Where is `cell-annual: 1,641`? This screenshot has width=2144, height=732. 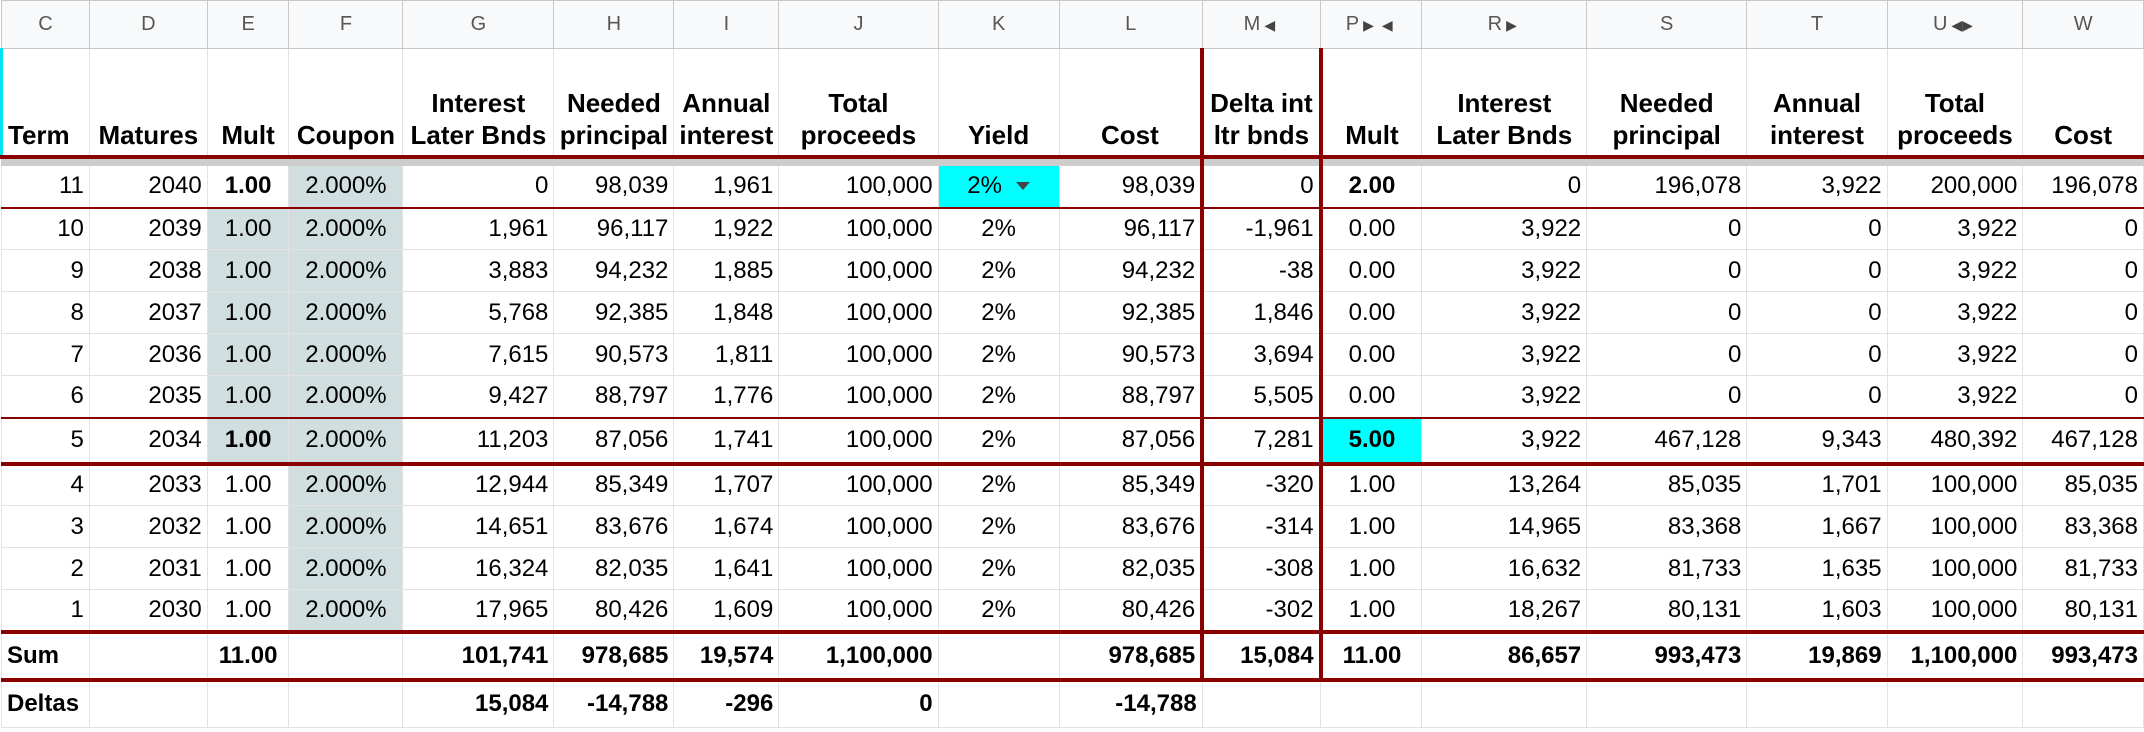
cell-annual: 1,641 is located at coordinates (726, 568).